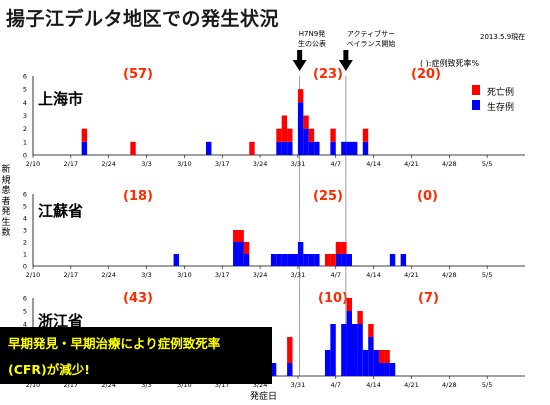 Image resolution: width=550 pixels, height=405 pixels. I want to click on cfr-label: (57), so click(138, 74).